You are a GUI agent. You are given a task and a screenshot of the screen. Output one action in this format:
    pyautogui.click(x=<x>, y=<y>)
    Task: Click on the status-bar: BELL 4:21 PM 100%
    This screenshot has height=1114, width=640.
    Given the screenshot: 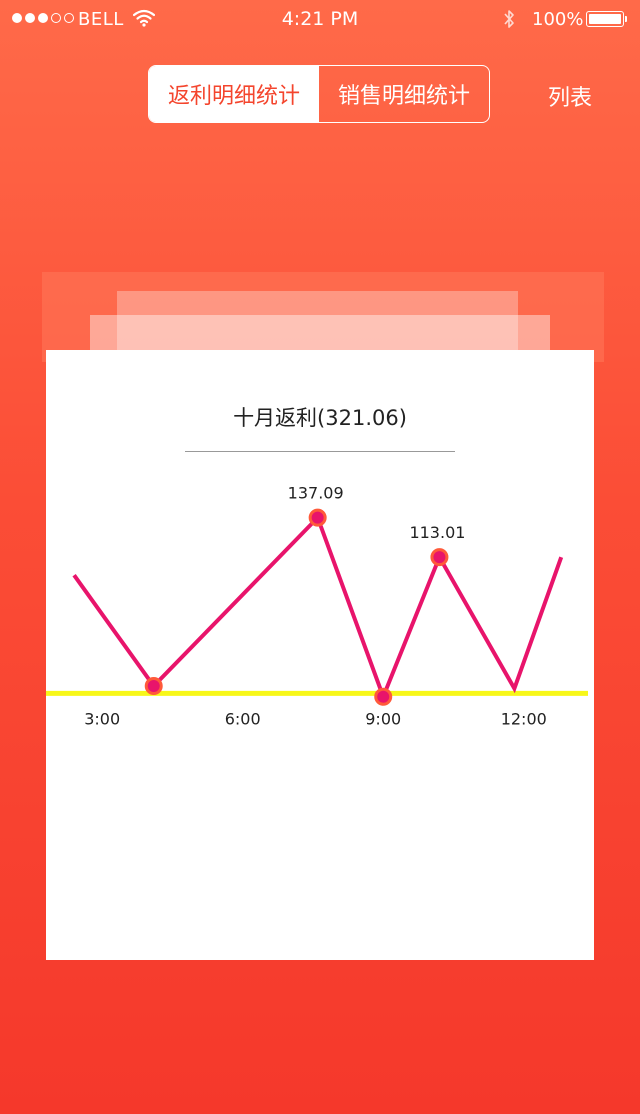 What is the action you would take?
    pyautogui.click(x=320, y=20)
    